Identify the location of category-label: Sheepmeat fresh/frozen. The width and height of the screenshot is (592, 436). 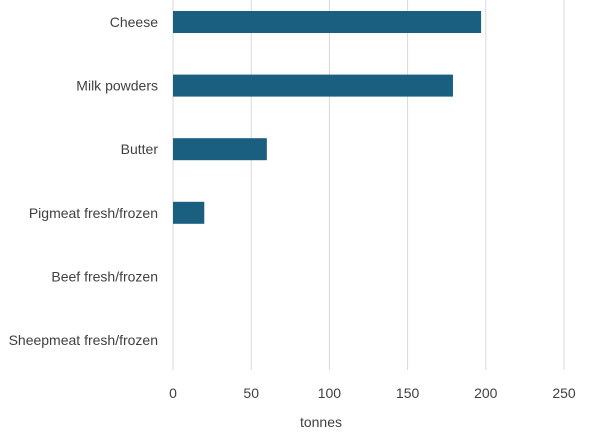
(83, 340).